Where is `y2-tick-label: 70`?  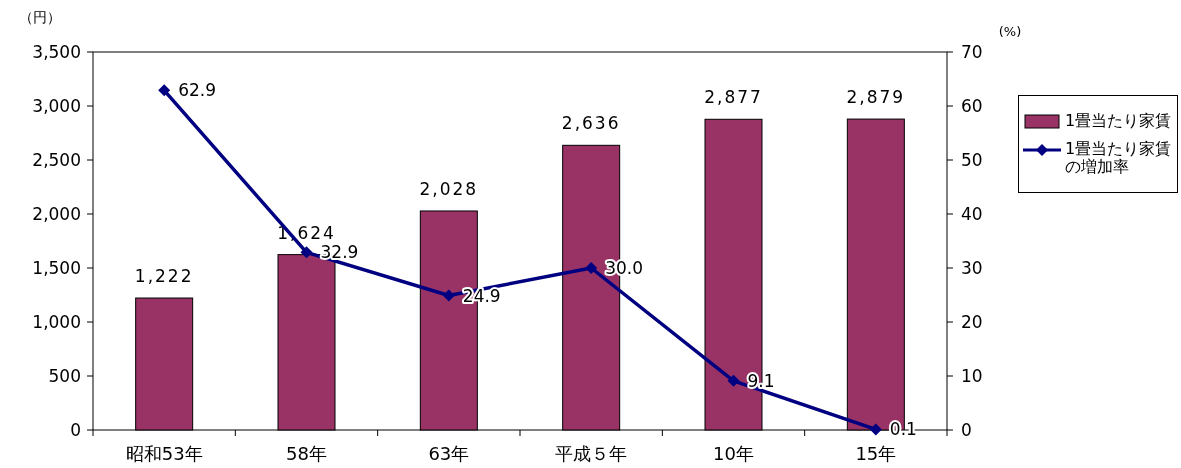 y2-tick-label: 70 is located at coordinates (972, 52).